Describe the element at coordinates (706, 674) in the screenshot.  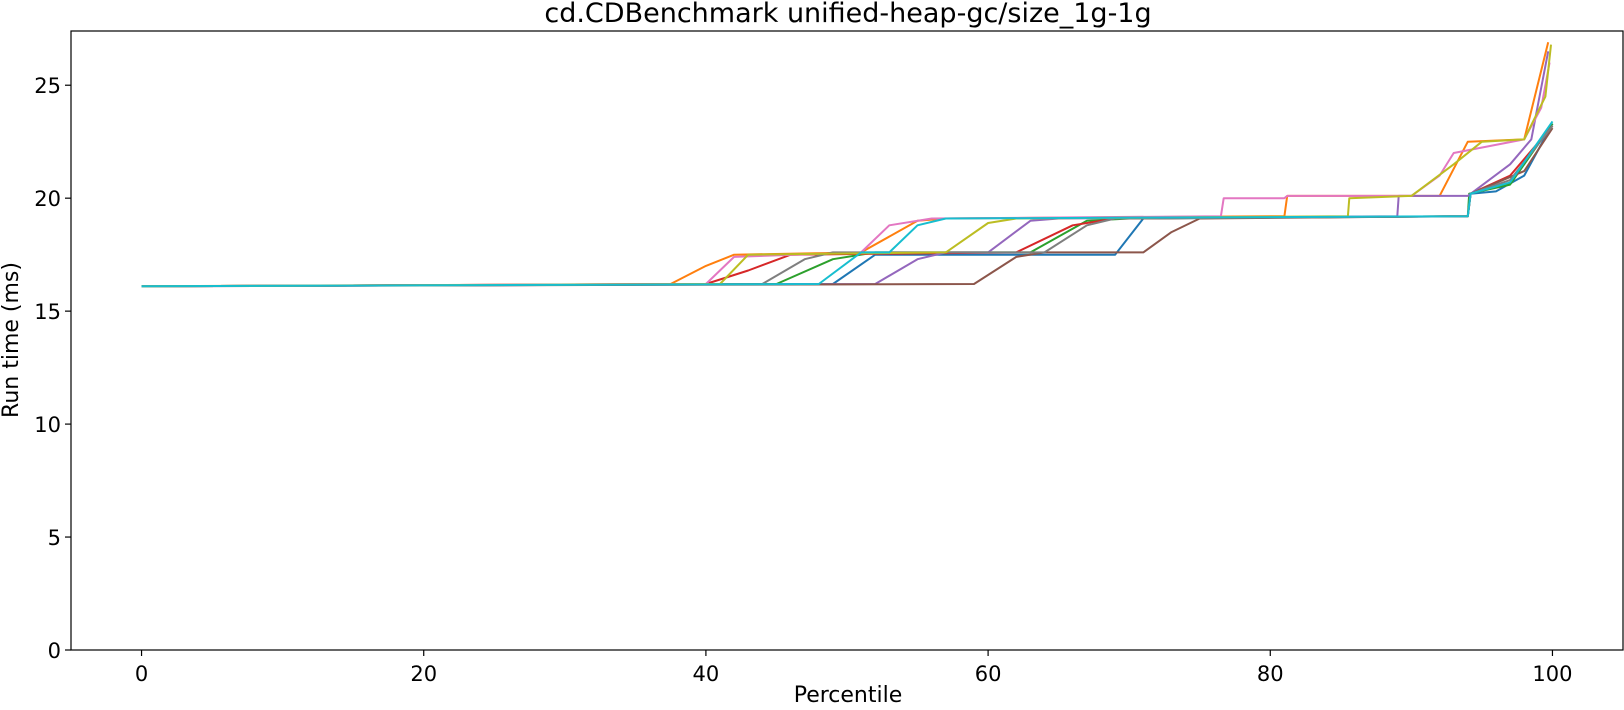
I see `x-tick-label: 40` at that location.